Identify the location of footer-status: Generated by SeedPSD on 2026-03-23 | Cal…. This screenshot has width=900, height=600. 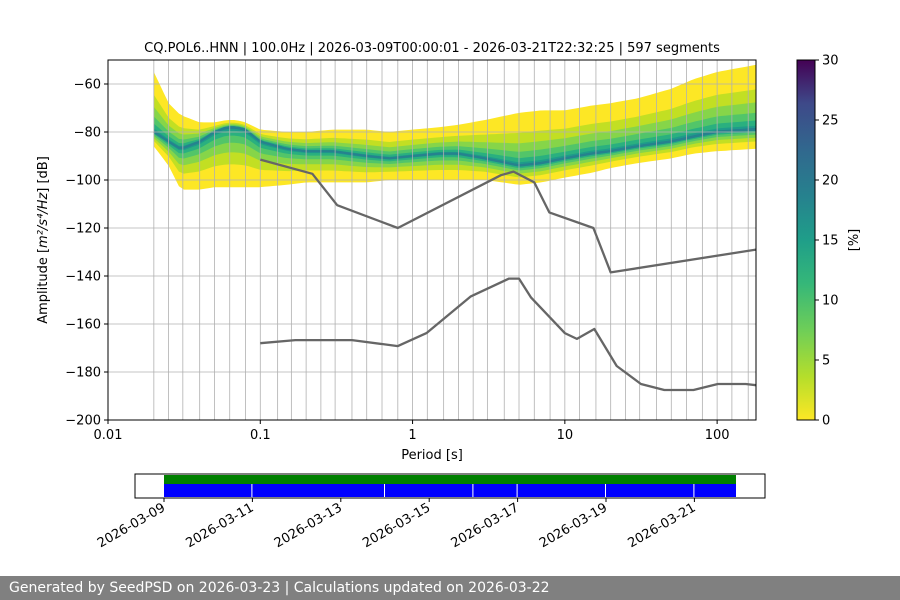
(450, 588).